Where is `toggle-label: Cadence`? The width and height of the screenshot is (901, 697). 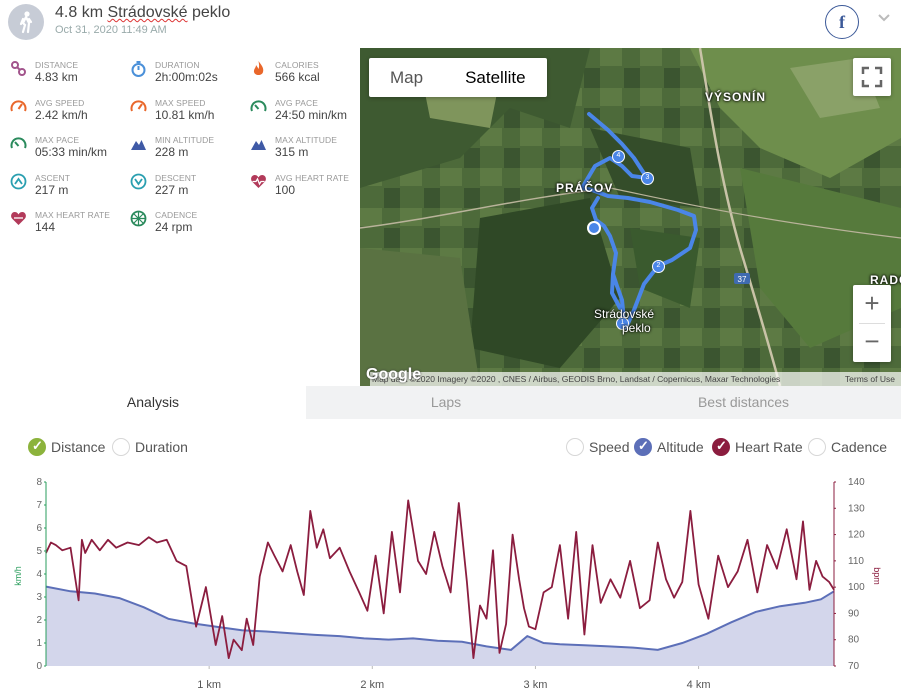 toggle-label: Cadence is located at coordinates (859, 447).